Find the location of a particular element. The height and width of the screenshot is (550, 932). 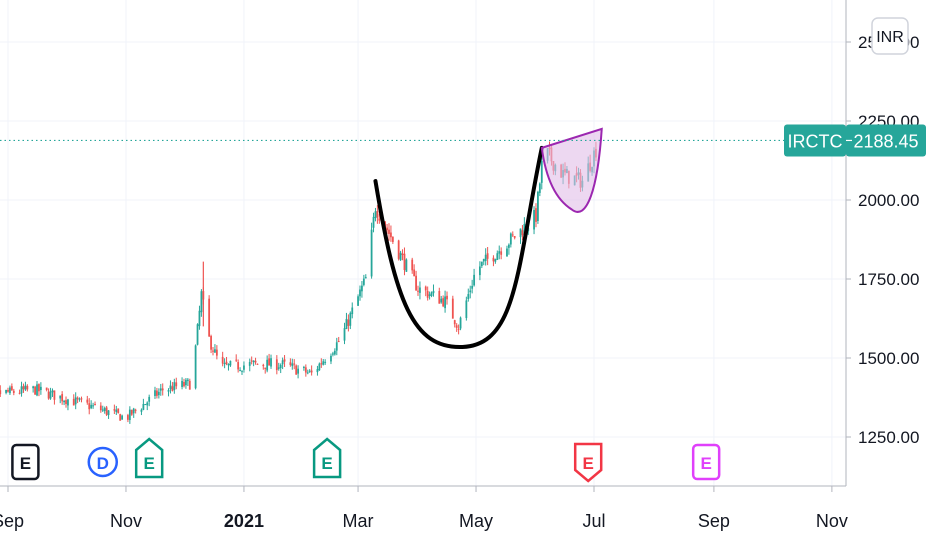

currency-badge: INR is located at coordinates (890, 36).